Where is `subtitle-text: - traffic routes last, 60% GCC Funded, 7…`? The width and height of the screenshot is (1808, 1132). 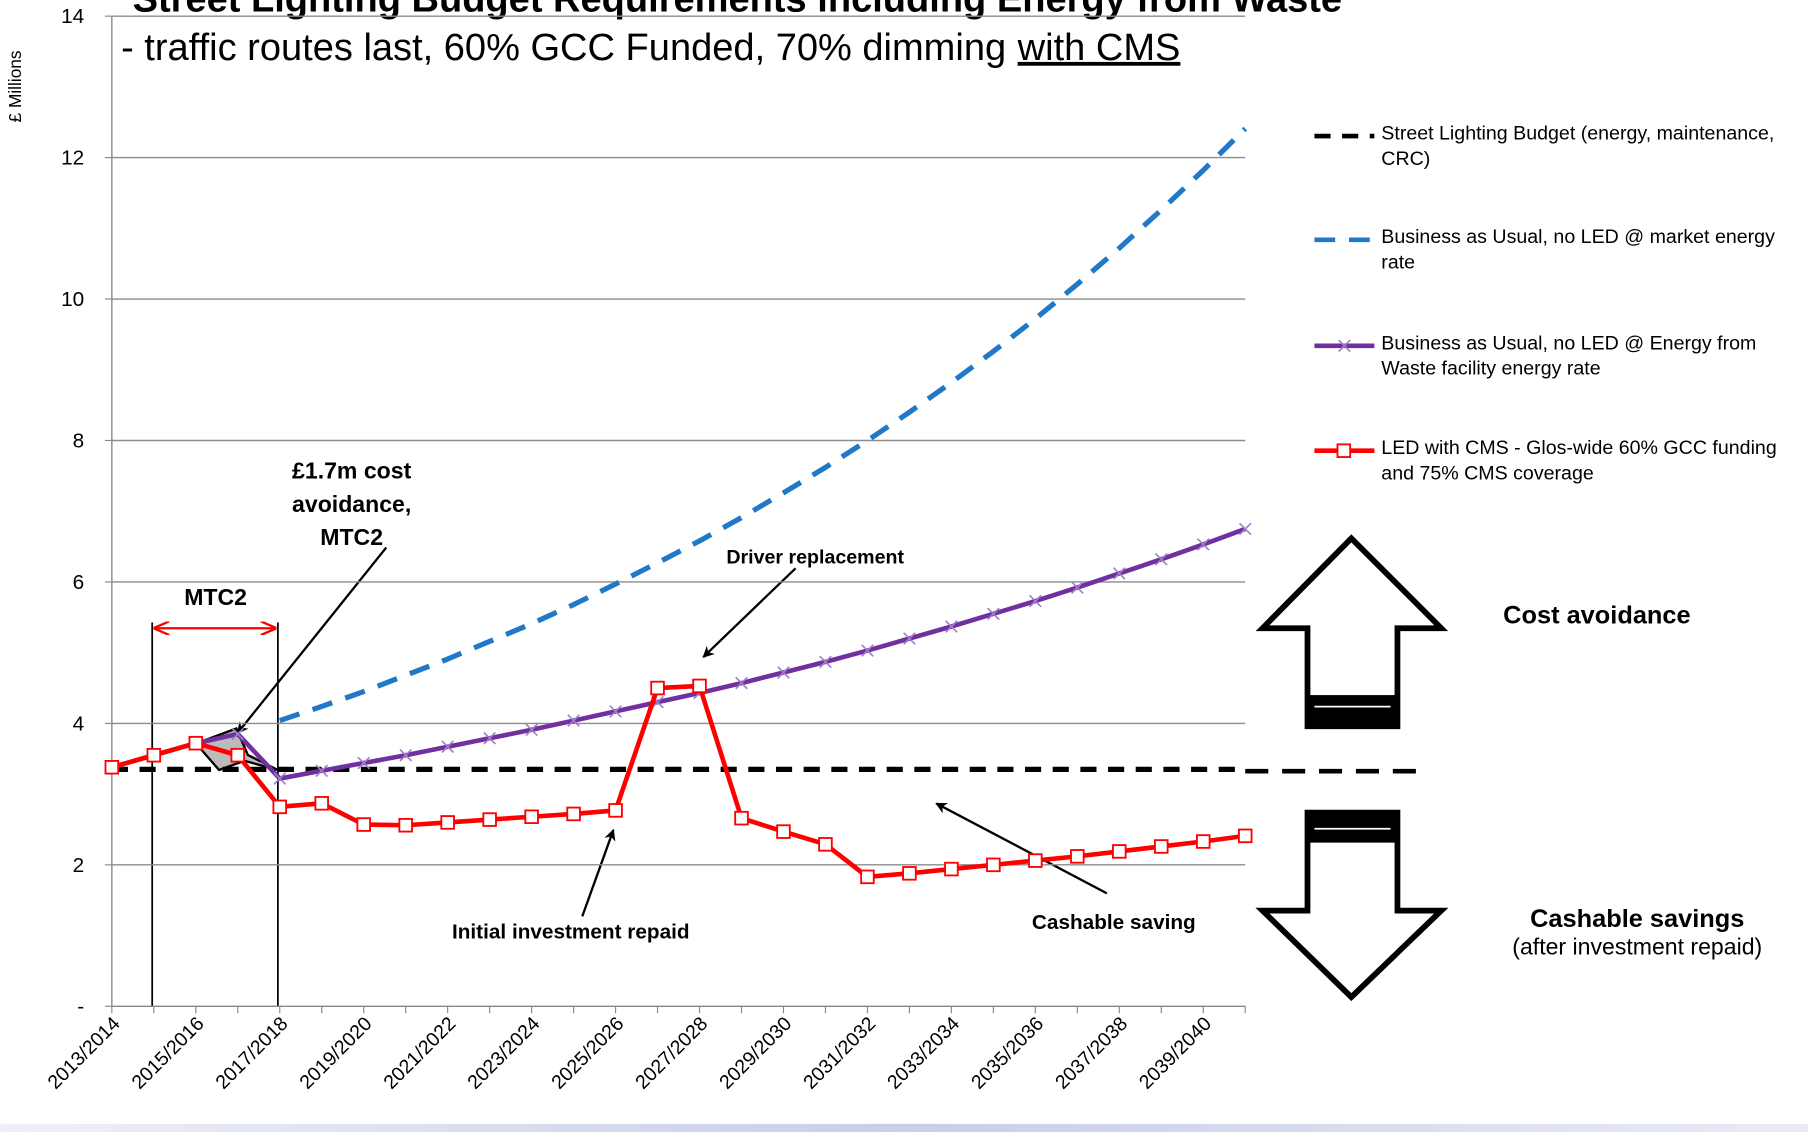
subtitle-text: - traffic routes last, 60% GCC Funded, 7… is located at coordinates (563, 48).